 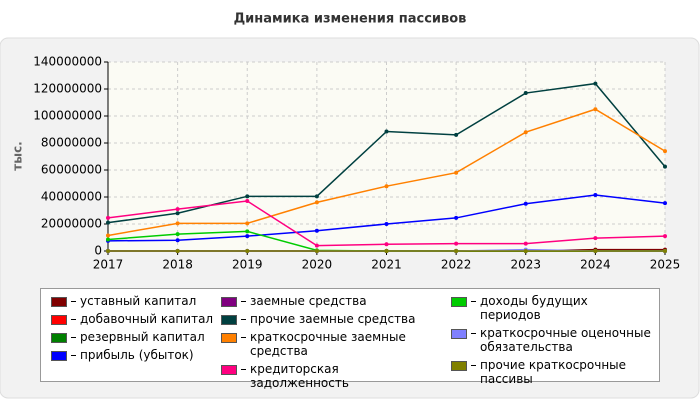 I want to click on x-tick-label: 2023, so click(x=525, y=265).